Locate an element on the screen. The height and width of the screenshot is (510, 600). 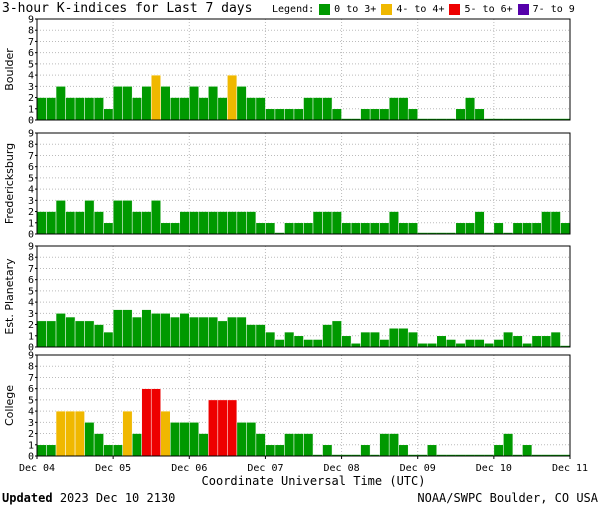
y-tick-label: 9 is located at coordinates (31, 20).